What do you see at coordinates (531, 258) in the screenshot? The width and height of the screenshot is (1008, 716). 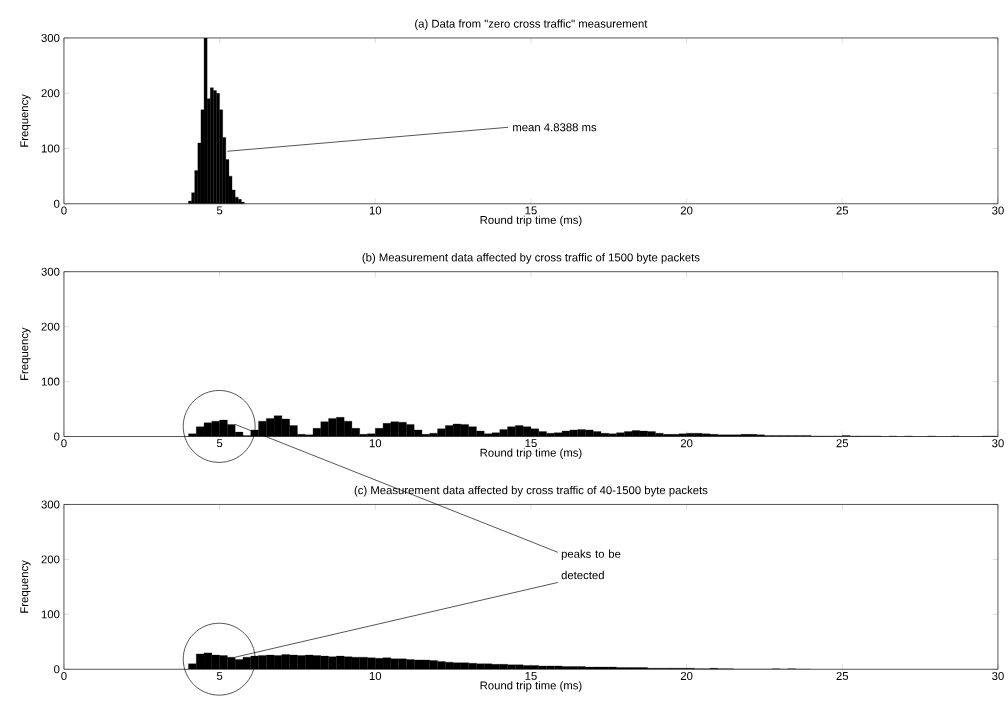 I see `chart-title: (b) Measurement data affected by cross traffic of 1500 byte packets` at bounding box center [531, 258].